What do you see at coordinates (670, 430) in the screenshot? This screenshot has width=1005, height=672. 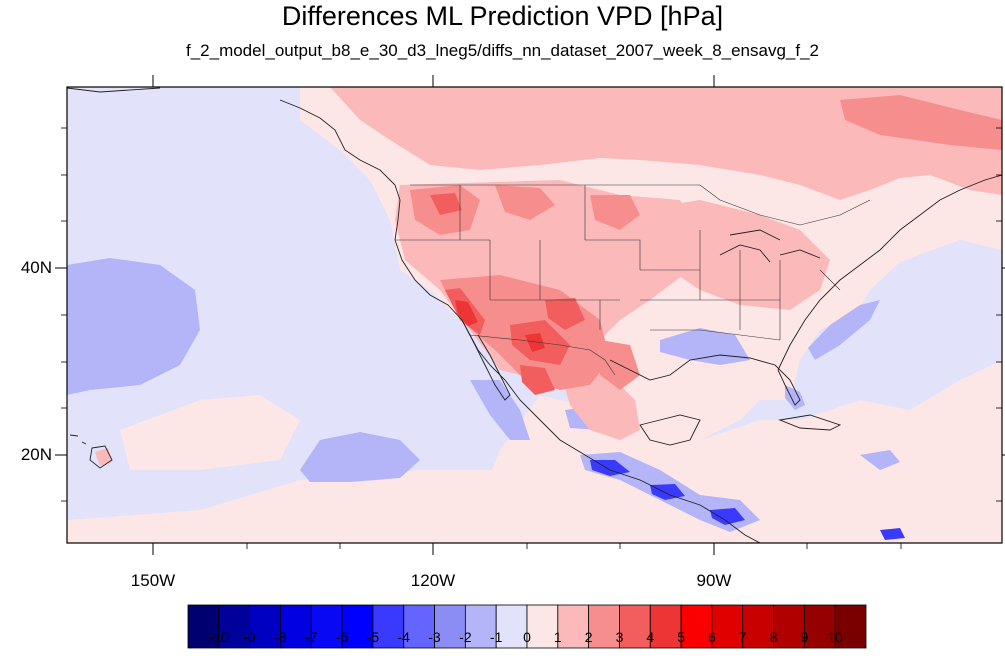 I see `coastline-yucatan` at bounding box center [670, 430].